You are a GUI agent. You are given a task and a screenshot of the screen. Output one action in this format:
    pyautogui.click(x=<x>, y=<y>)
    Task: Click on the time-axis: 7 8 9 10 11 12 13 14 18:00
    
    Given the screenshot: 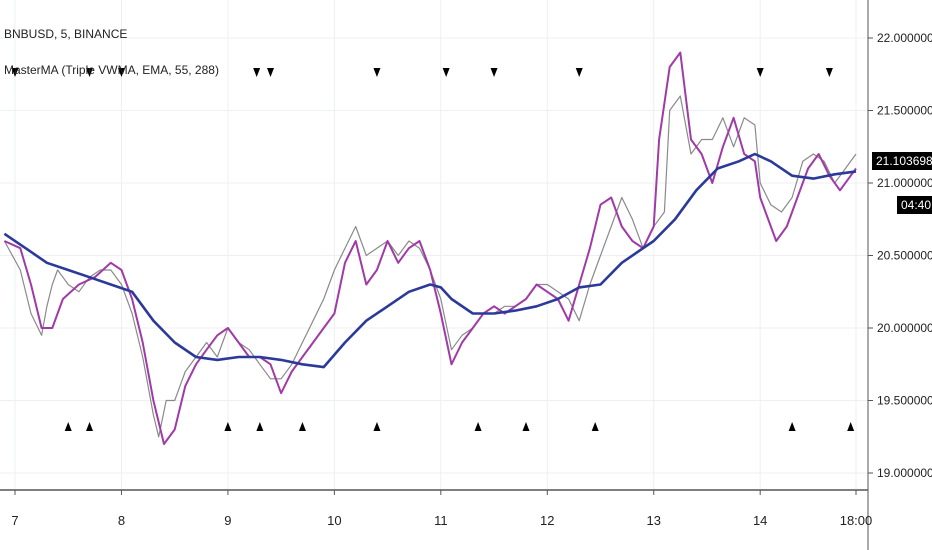 What is the action you would take?
    pyautogui.click(x=436, y=508)
    